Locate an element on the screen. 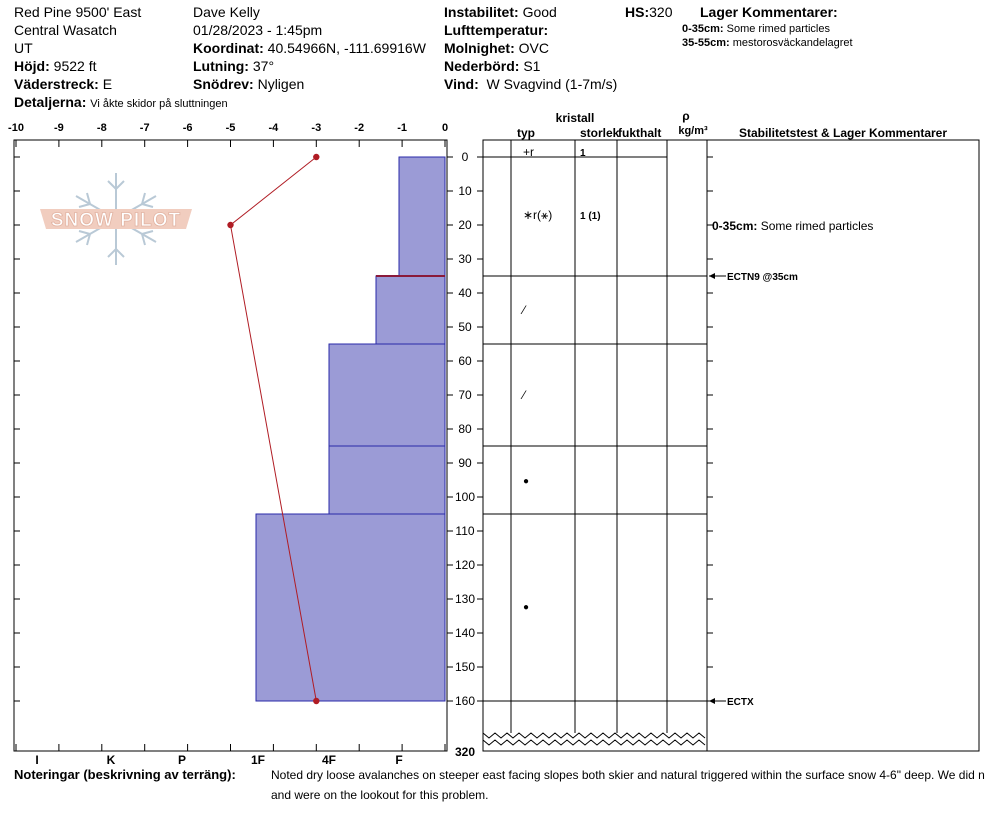 Image resolution: width=994 pixels, height=840 pixels. hardness-tick-label: 1F is located at coordinates (258, 760).